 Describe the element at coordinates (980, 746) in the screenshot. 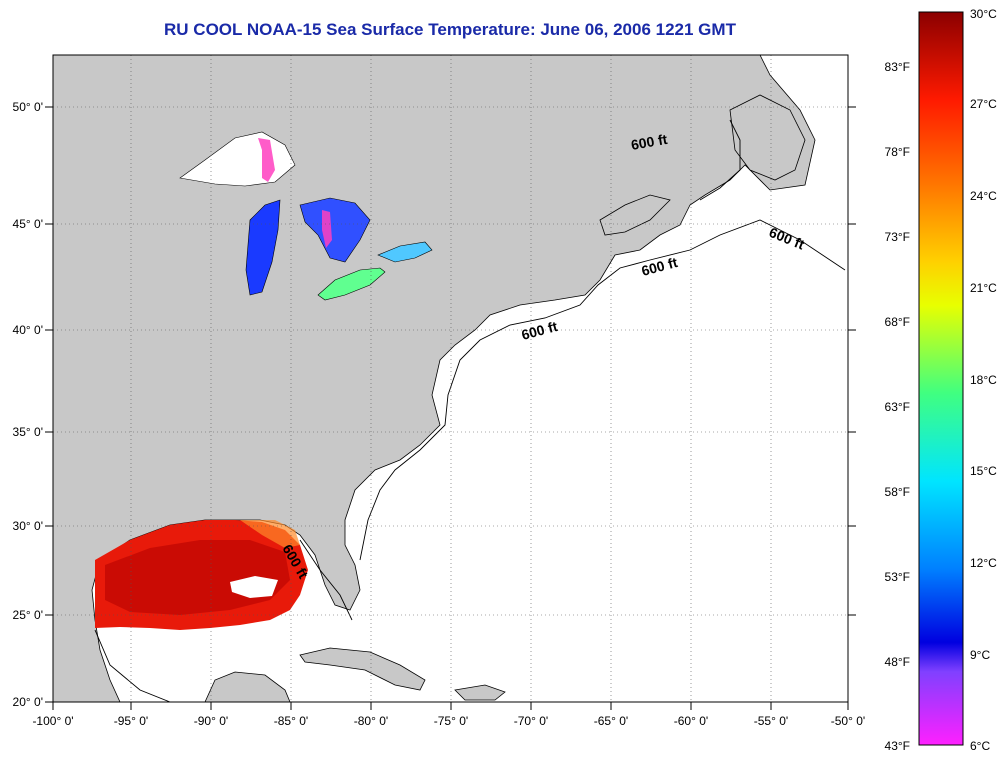

I see `colorbar-celsius-label: 6°C` at that location.